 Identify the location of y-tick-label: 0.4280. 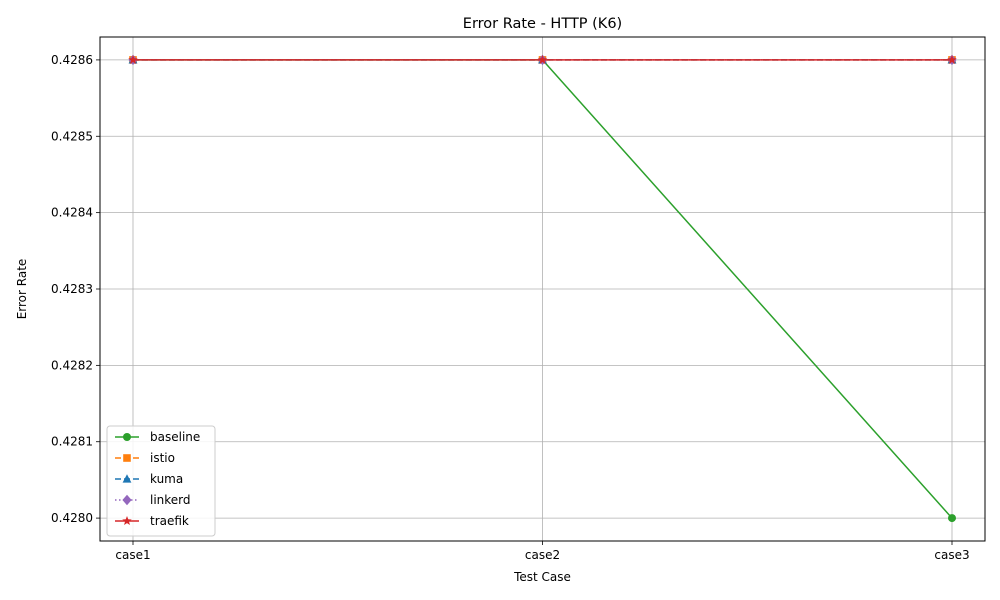
(72, 518).